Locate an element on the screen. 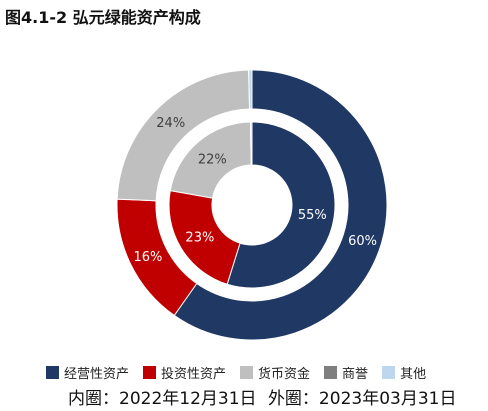  outer-slice-other is located at coordinates (250, 89).